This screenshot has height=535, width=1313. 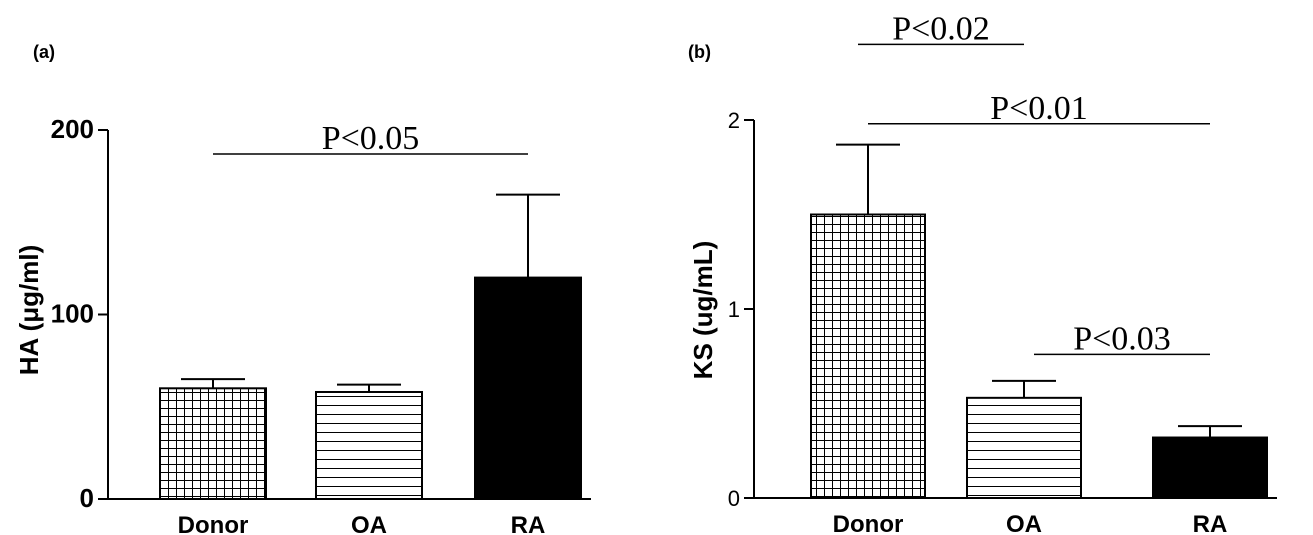 What do you see at coordinates (734, 120) in the screenshot?
I see `y-tick-label: 2` at bounding box center [734, 120].